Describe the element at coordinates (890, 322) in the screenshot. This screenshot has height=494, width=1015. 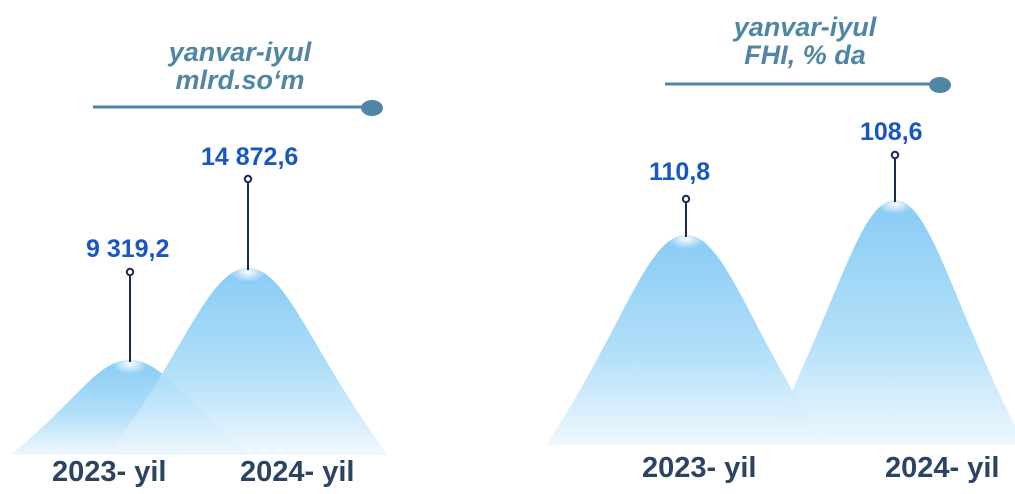
I see `panel-2-peak-2024` at that location.